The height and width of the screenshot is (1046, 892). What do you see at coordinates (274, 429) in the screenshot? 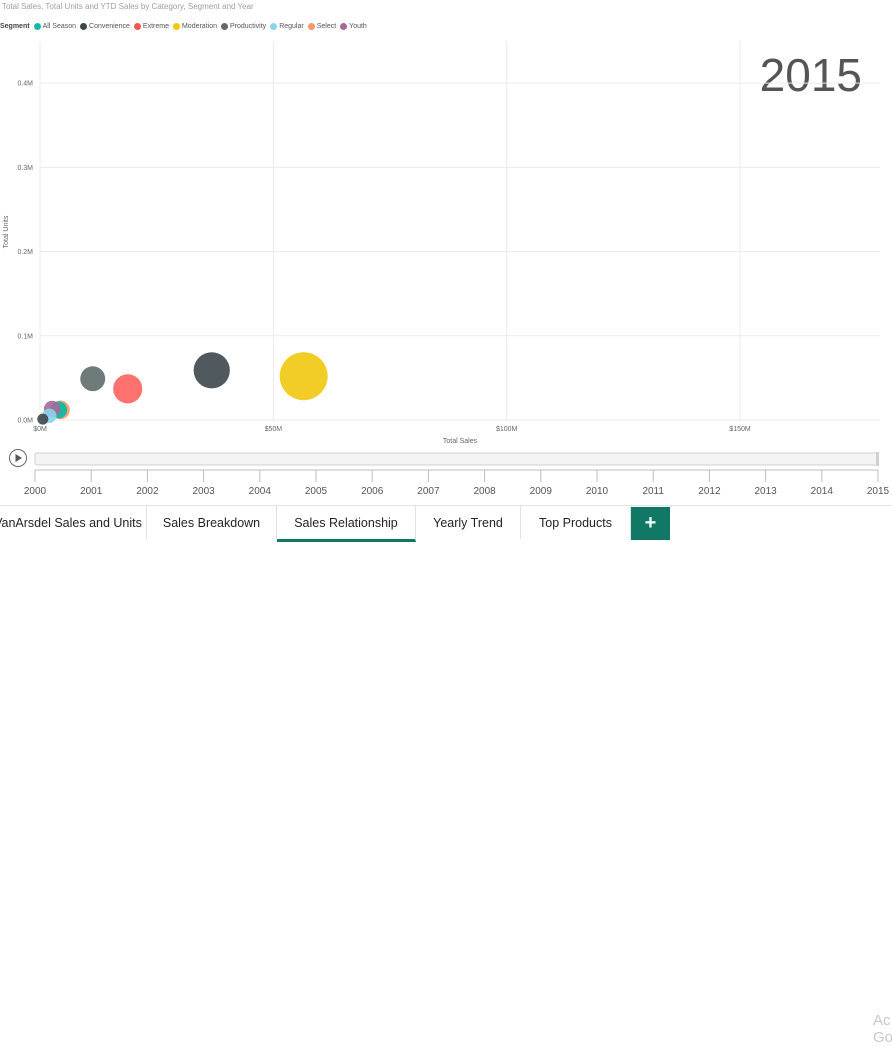
I see `x-tick-label: $50M` at bounding box center [274, 429].